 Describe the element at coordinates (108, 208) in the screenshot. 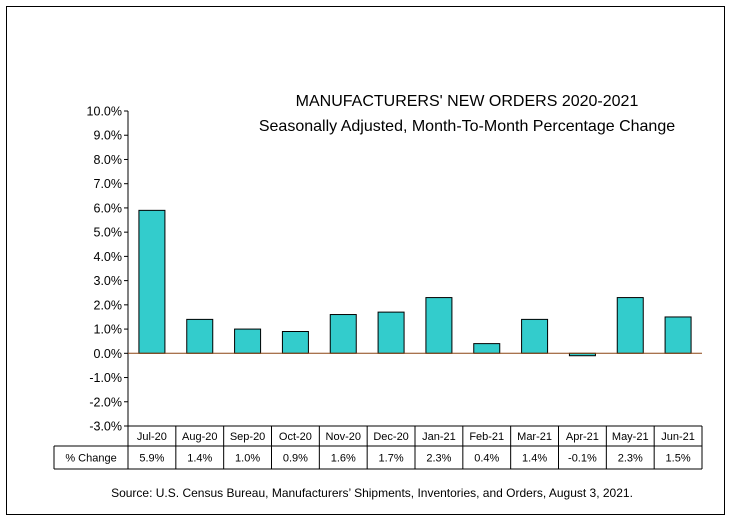

I see `y-tick-label: 6.0%` at that location.